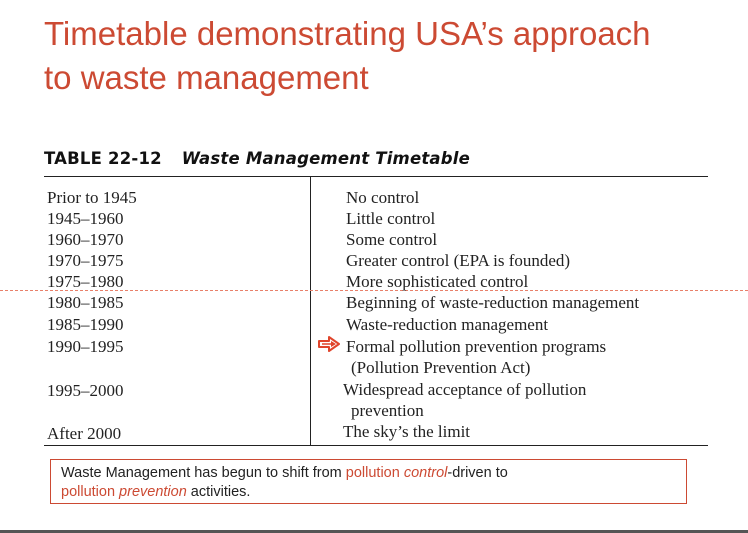 Image resolution: width=748 pixels, height=533 pixels. Describe the element at coordinates (206, 77) in the screenshot. I see `slide-title-line-2: to waste management` at that location.